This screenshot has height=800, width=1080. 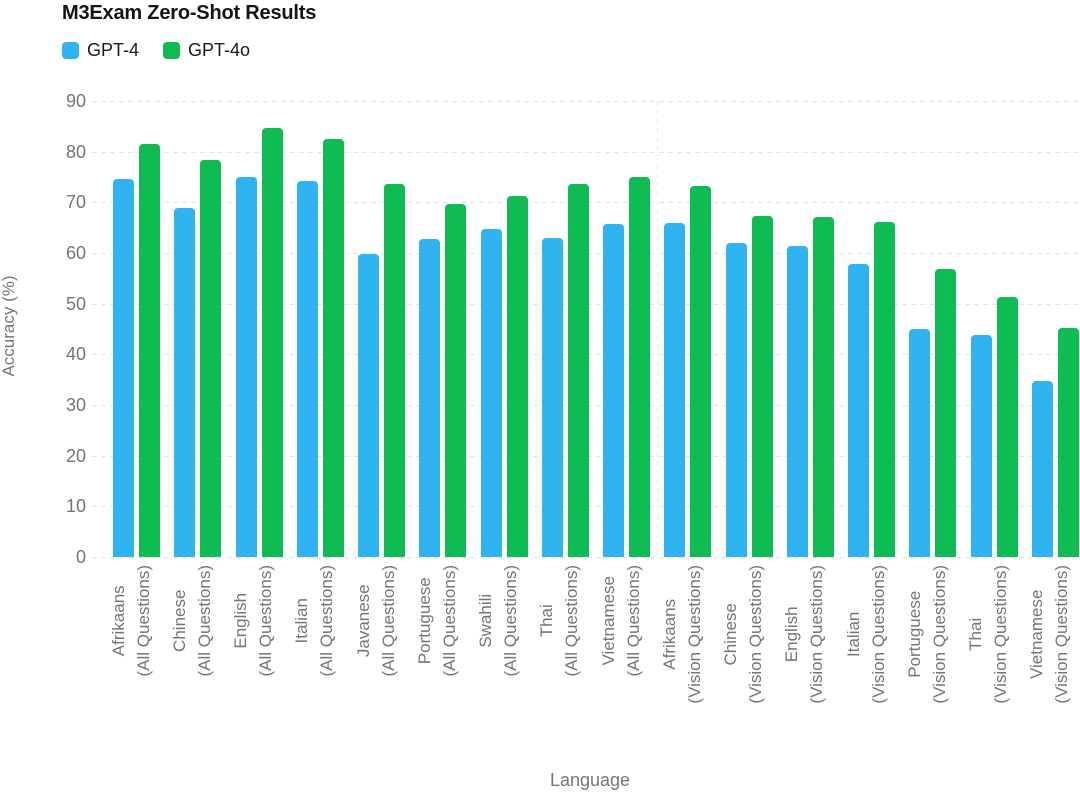 I want to click on y-tick-label-40: 40, so click(x=75, y=354).